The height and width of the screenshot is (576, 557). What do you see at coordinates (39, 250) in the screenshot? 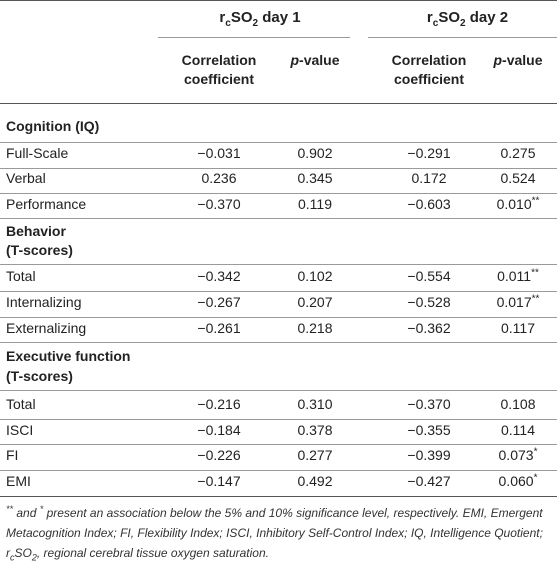
I see `section-title-behavior-sub: (T-scores)` at bounding box center [39, 250].